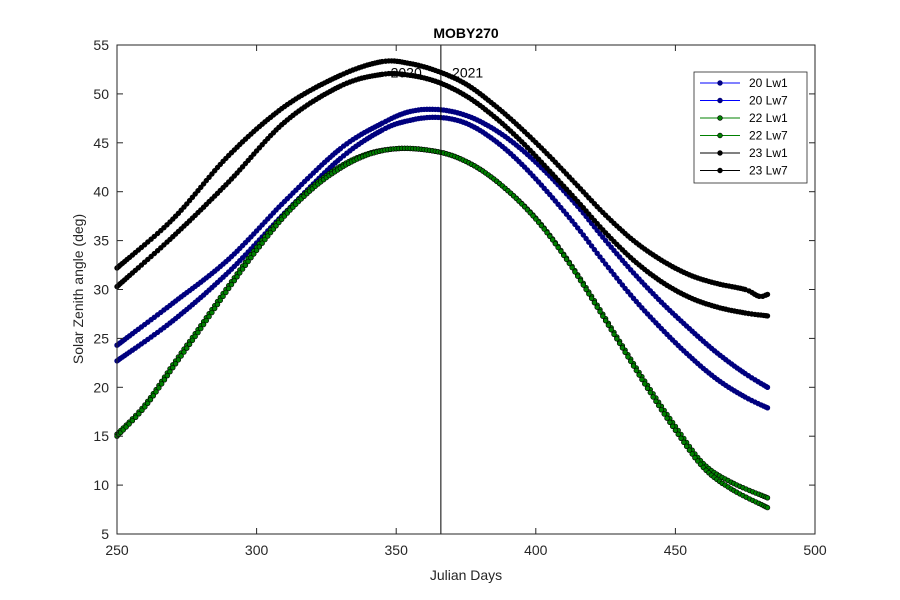 The image size is (900, 600). Describe the element at coordinates (397, 550) in the screenshot. I see `x-tick-label: 350` at that location.